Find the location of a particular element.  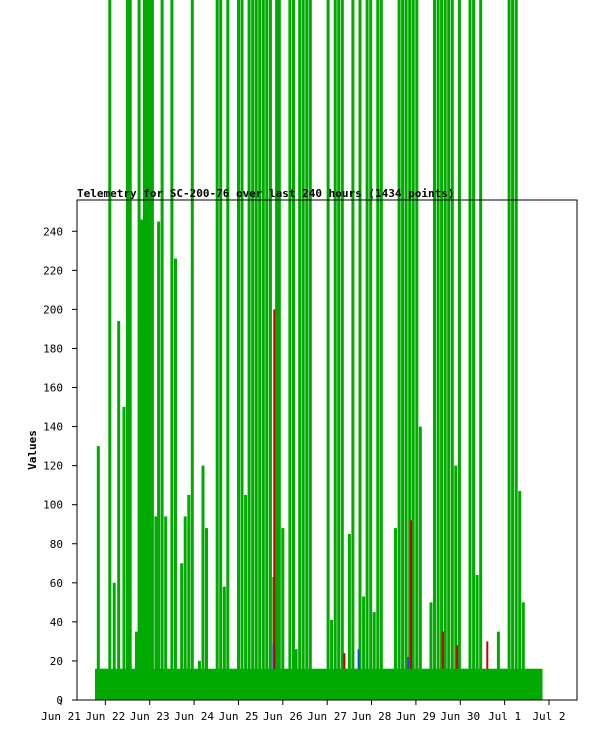

y-tick-label-11: 220 is located at coordinates (53, 270).